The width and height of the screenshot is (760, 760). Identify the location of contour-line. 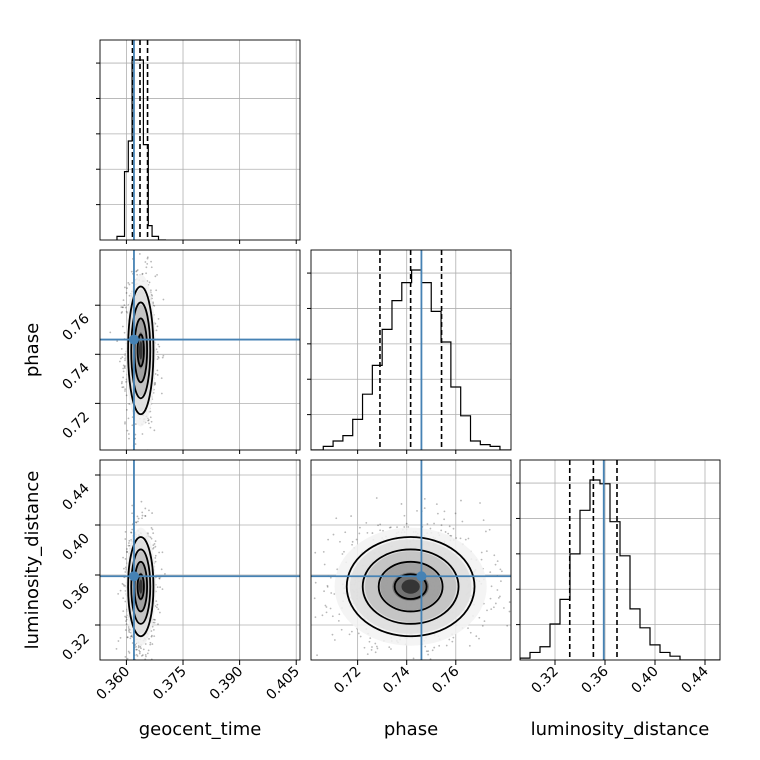
(410, 586).